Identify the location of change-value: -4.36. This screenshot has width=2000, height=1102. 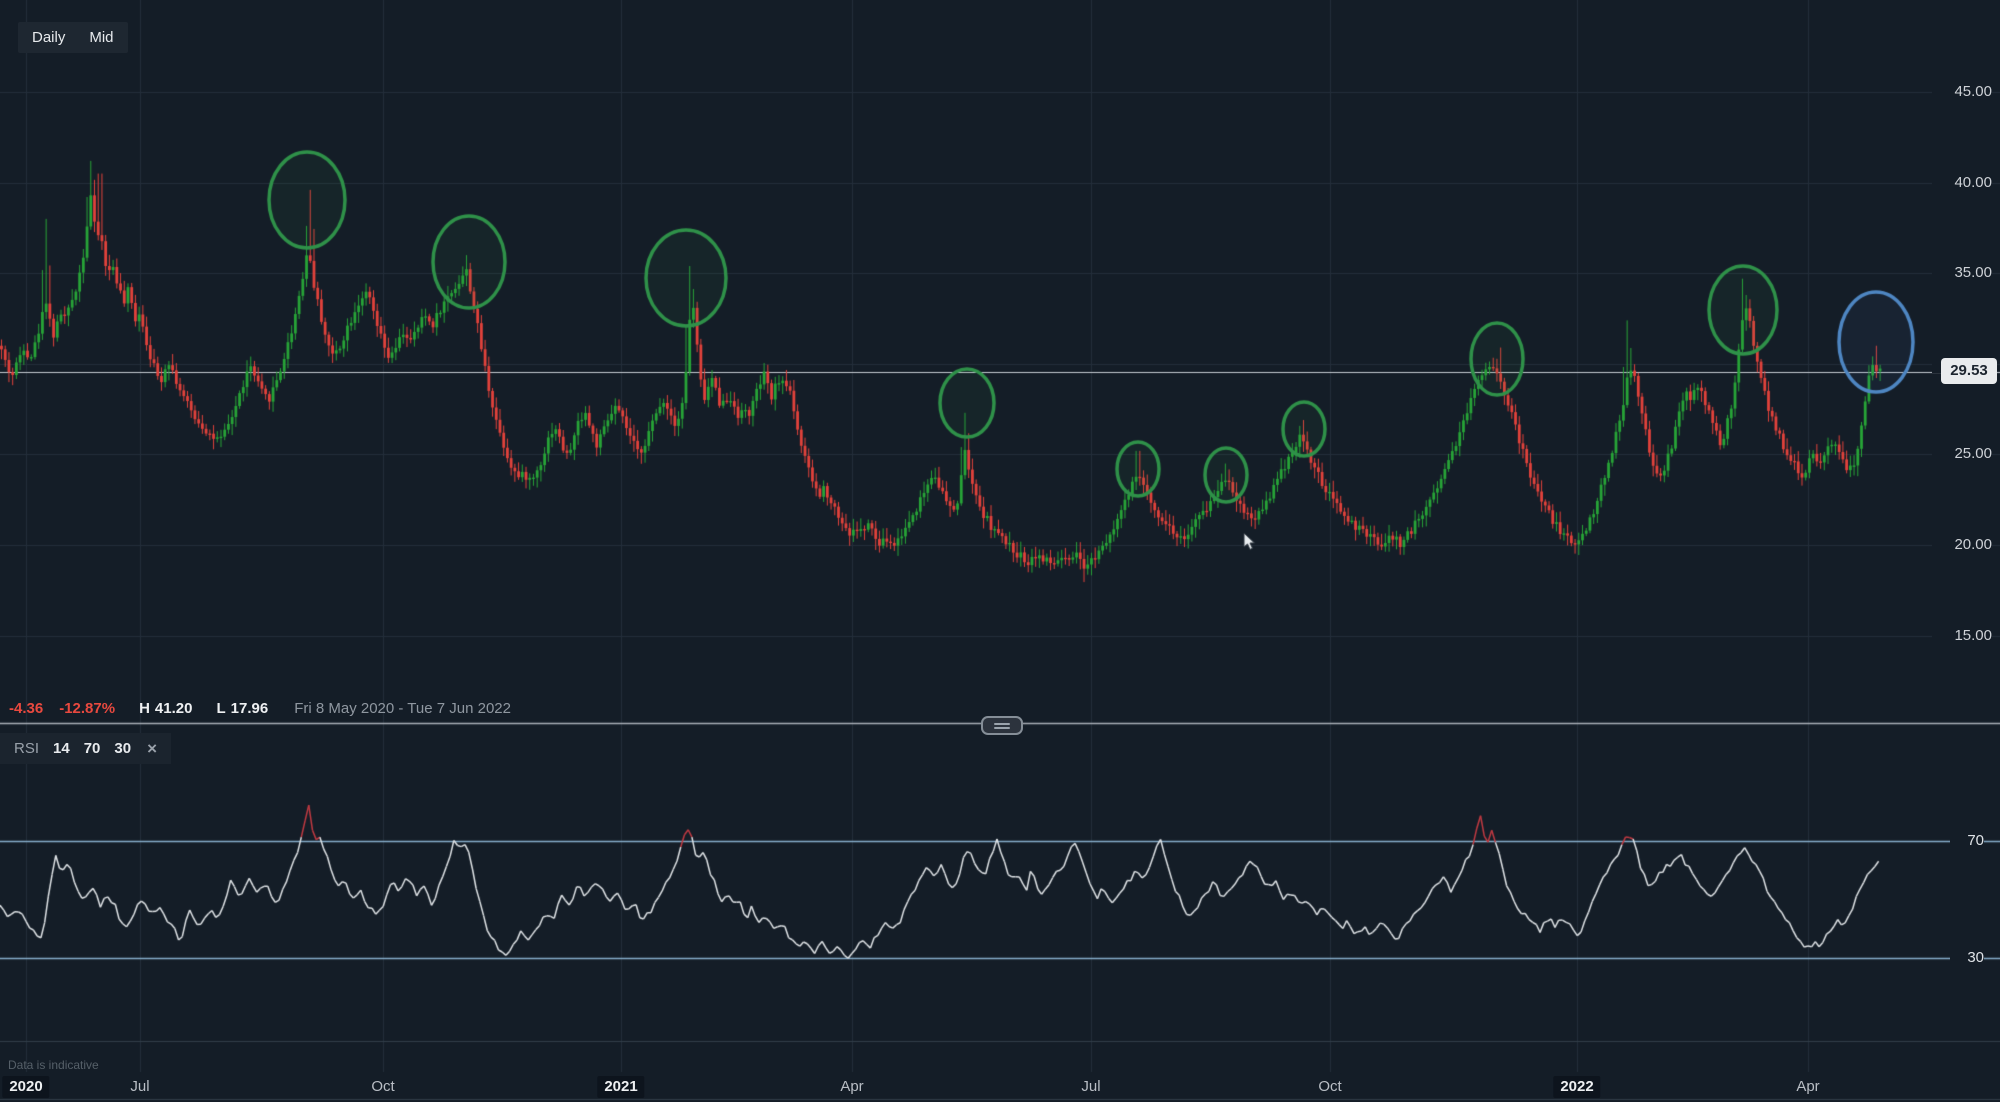
(26, 708).